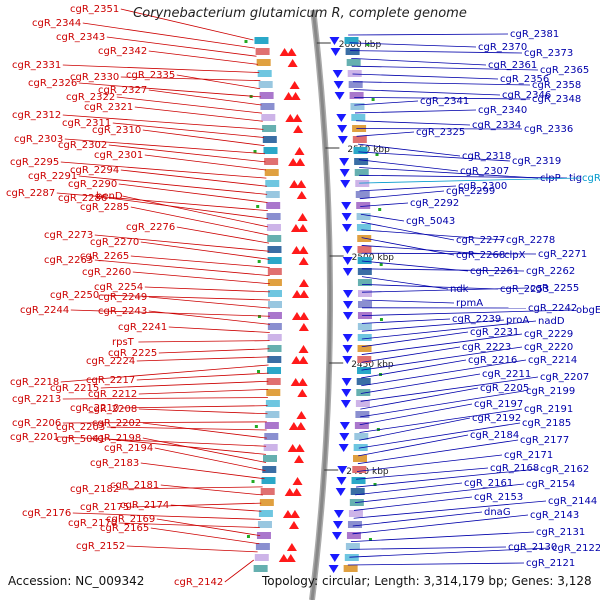  Describe the element at coordinates (100, 546) in the screenshot. I see `left-gene-label: cgR_2152` at that location.